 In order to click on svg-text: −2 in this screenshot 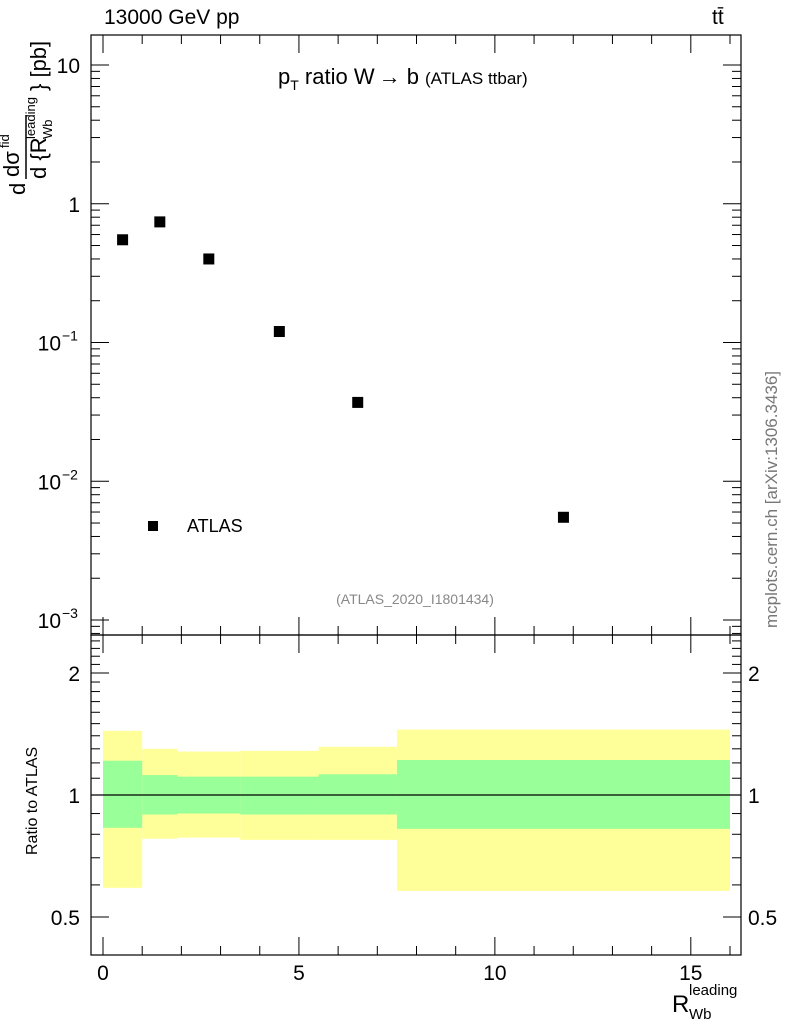, I will do `click(70, 474)`.